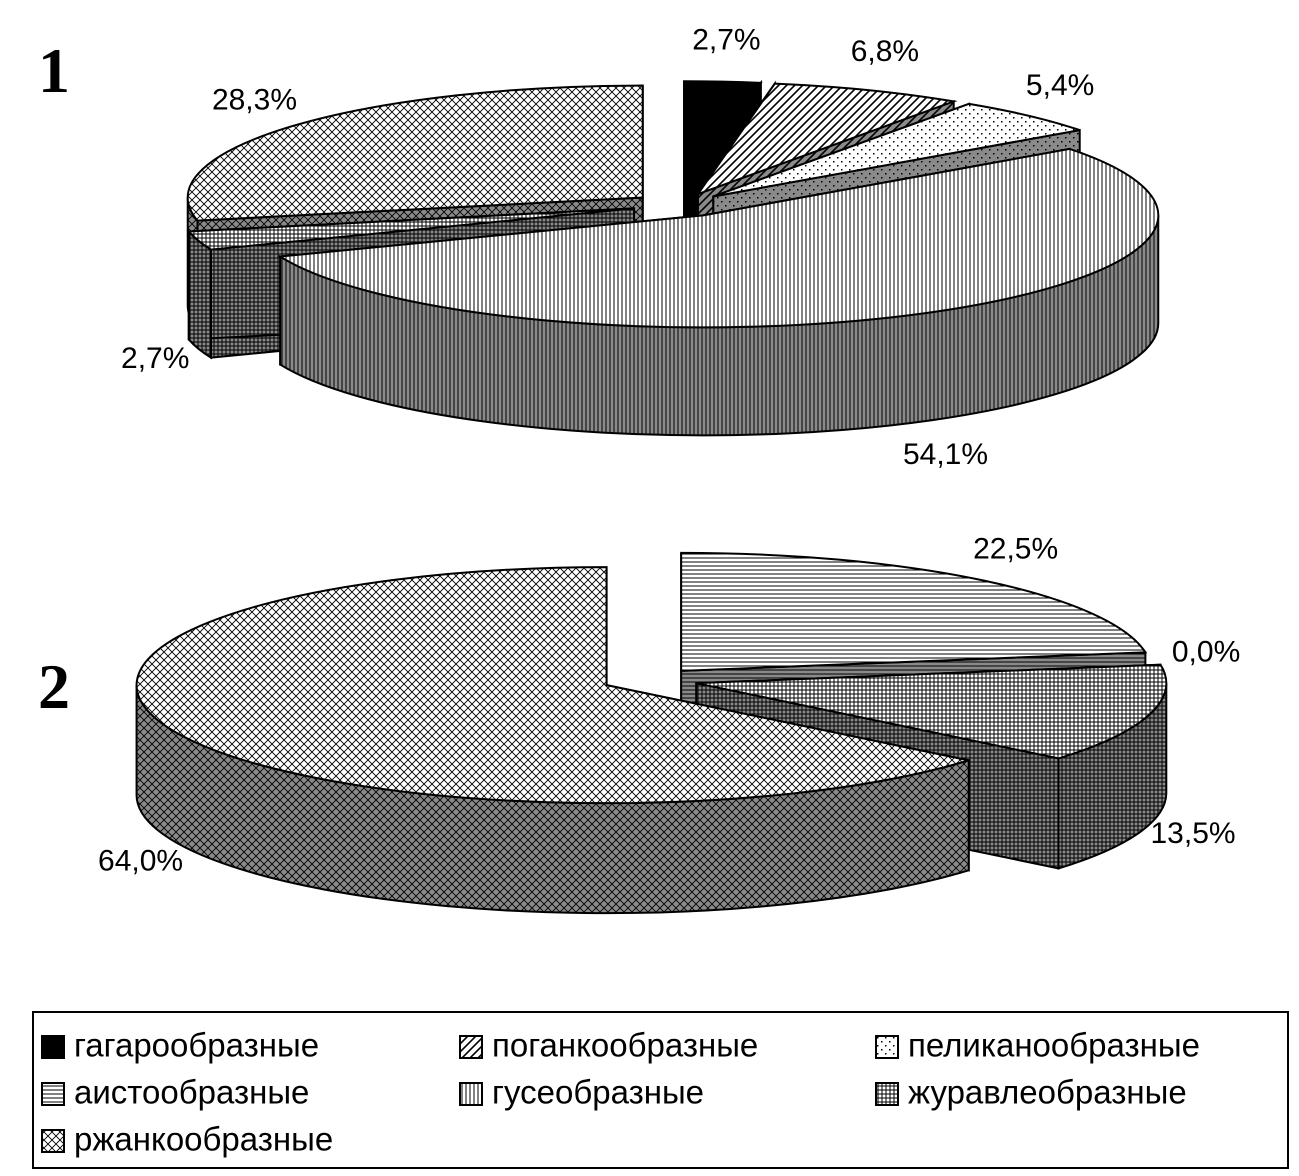 The height and width of the screenshot is (1176, 1299). What do you see at coordinates (1206, 651) in the screenshot?
I see `data-label: 0,0%` at bounding box center [1206, 651].